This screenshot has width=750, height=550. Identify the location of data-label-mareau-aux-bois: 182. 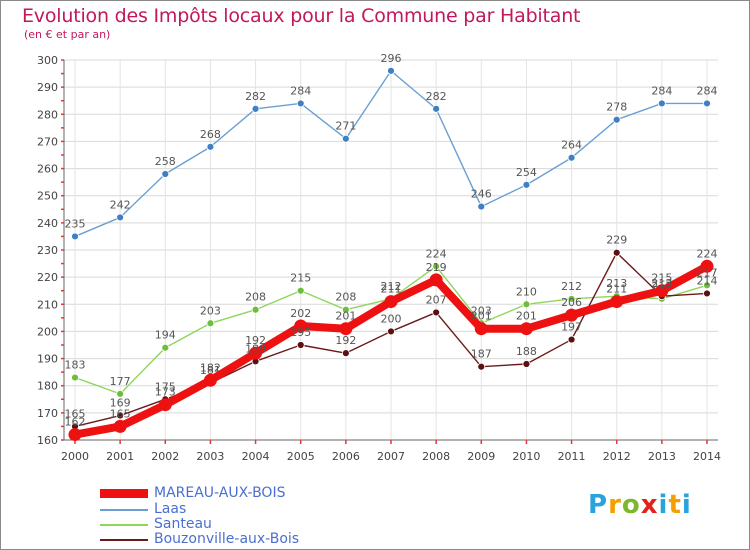
(210, 367).